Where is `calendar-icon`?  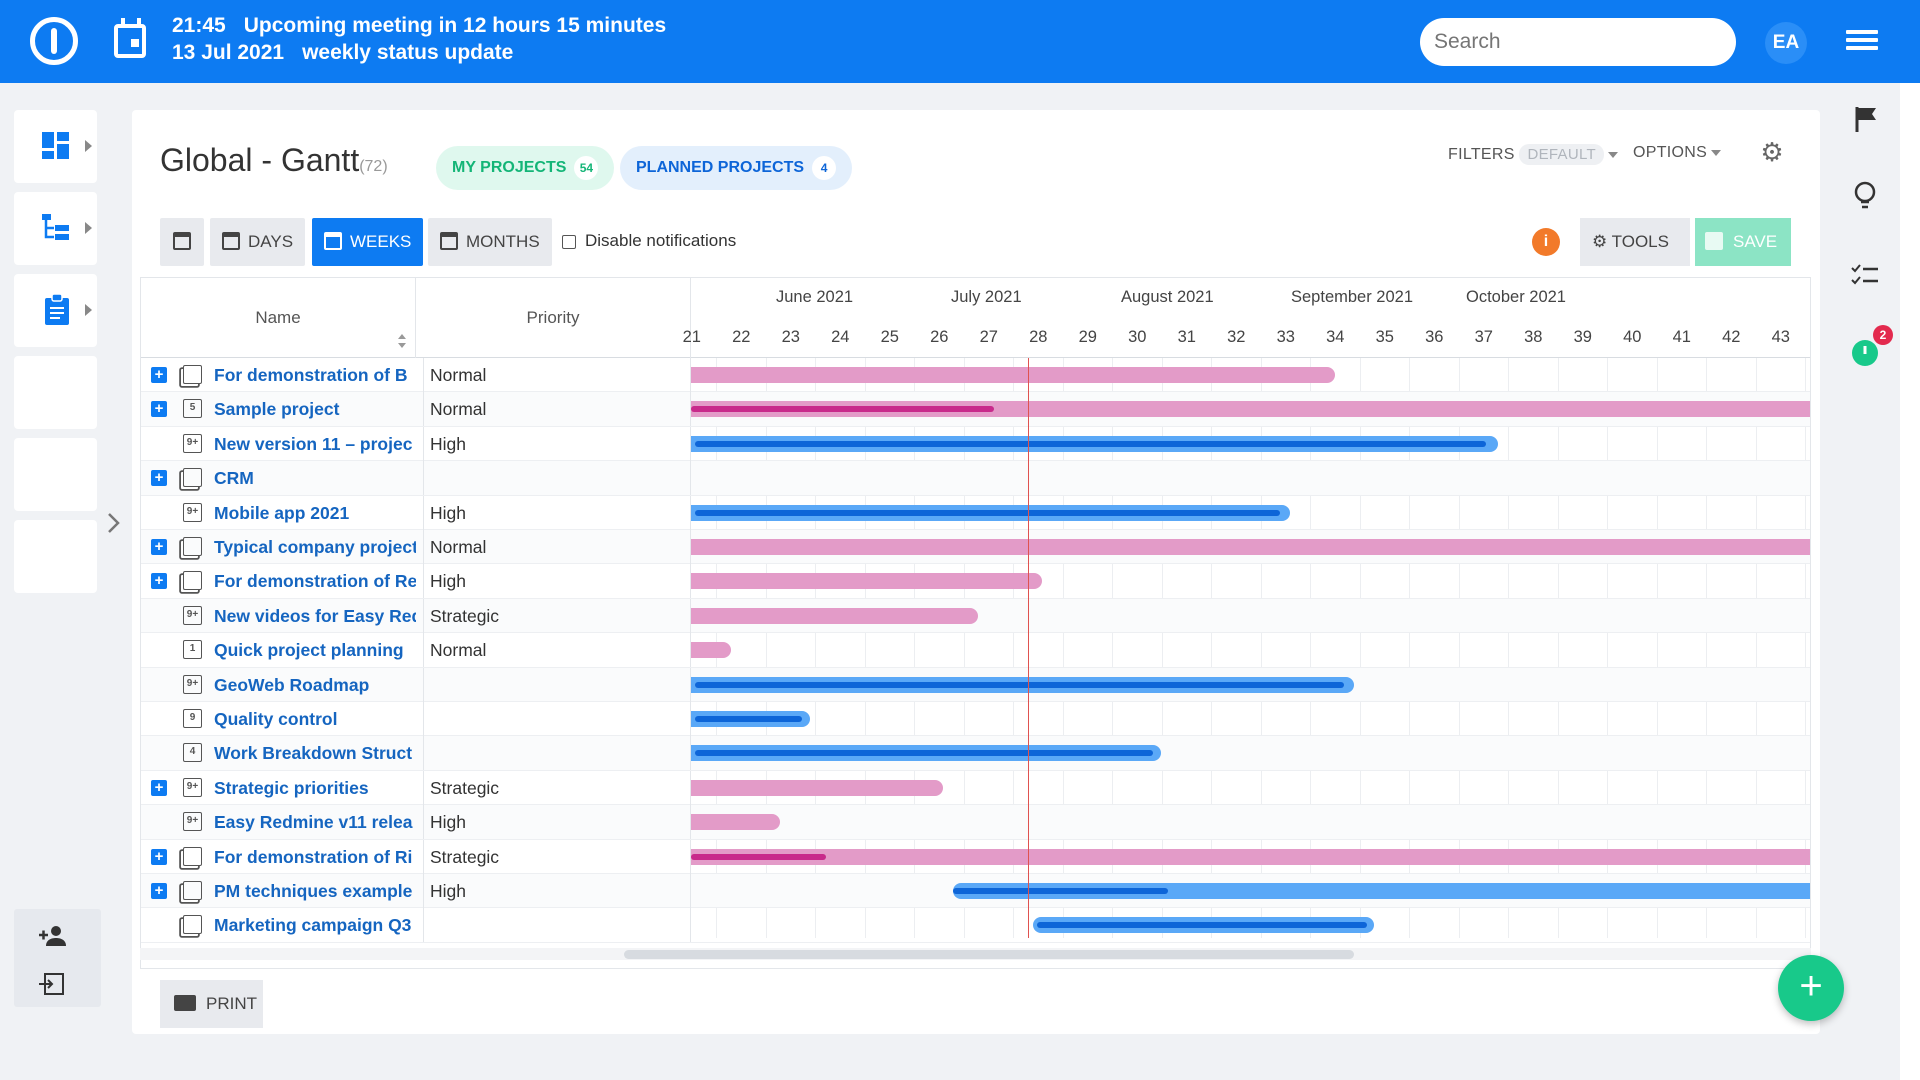 calendar-icon is located at coordinates (130, 38).